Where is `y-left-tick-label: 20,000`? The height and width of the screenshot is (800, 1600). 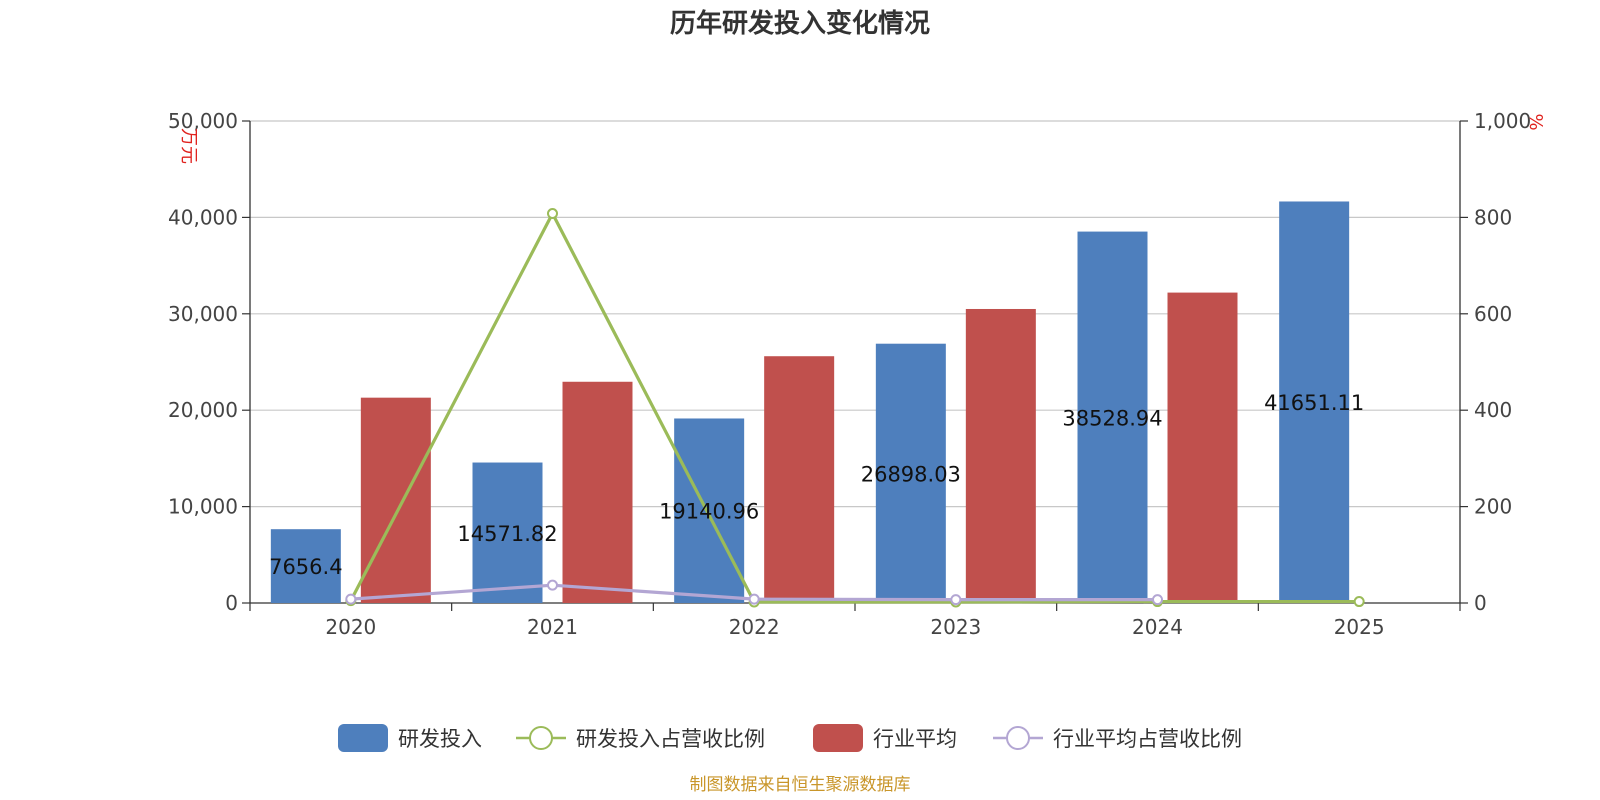
y-left-tick-label: 20,000 is located at coordinates (203, 410).